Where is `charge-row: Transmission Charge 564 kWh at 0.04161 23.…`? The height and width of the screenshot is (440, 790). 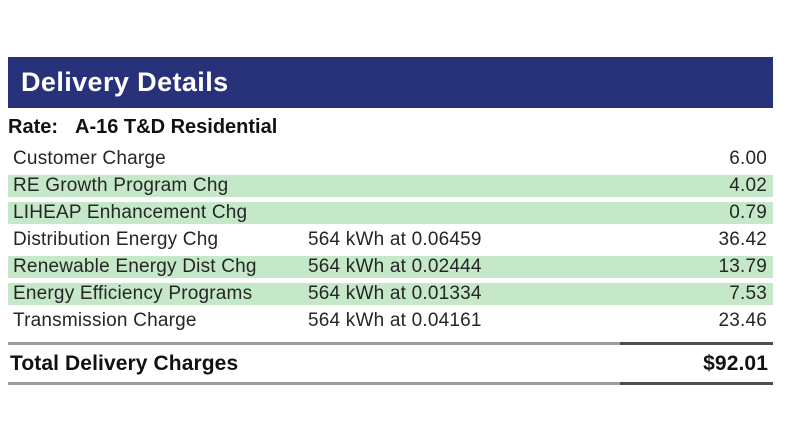 charge-row: Transmission Charge 564 kWh at 0.04161 23.… is located at coordinates (390, 321).